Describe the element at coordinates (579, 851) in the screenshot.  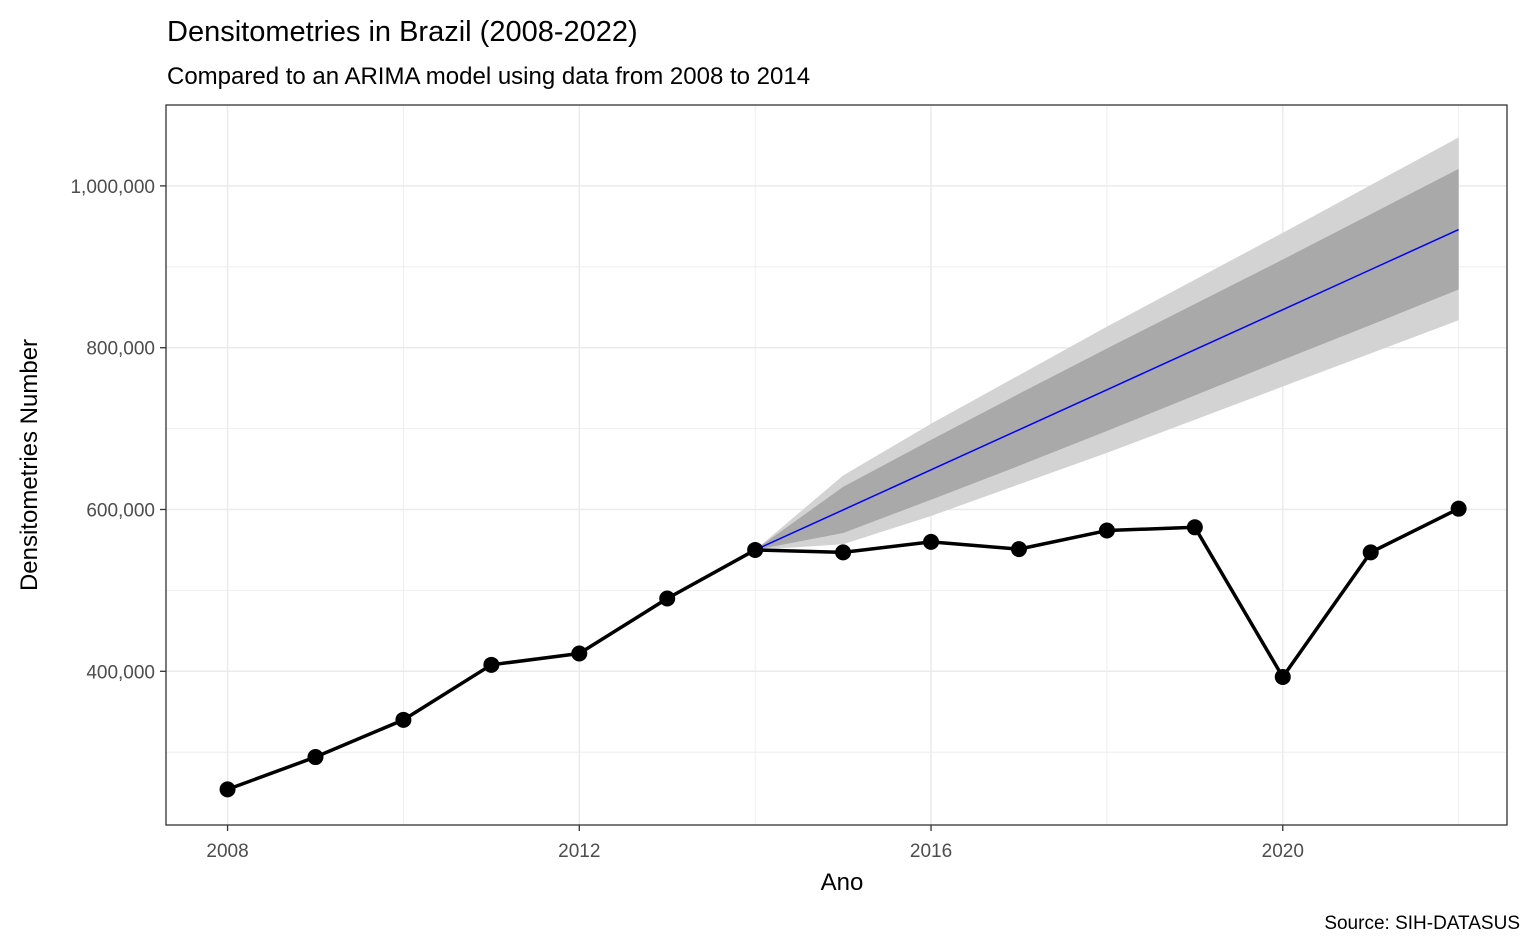
I see `x-tick-label: 2012` at that location.